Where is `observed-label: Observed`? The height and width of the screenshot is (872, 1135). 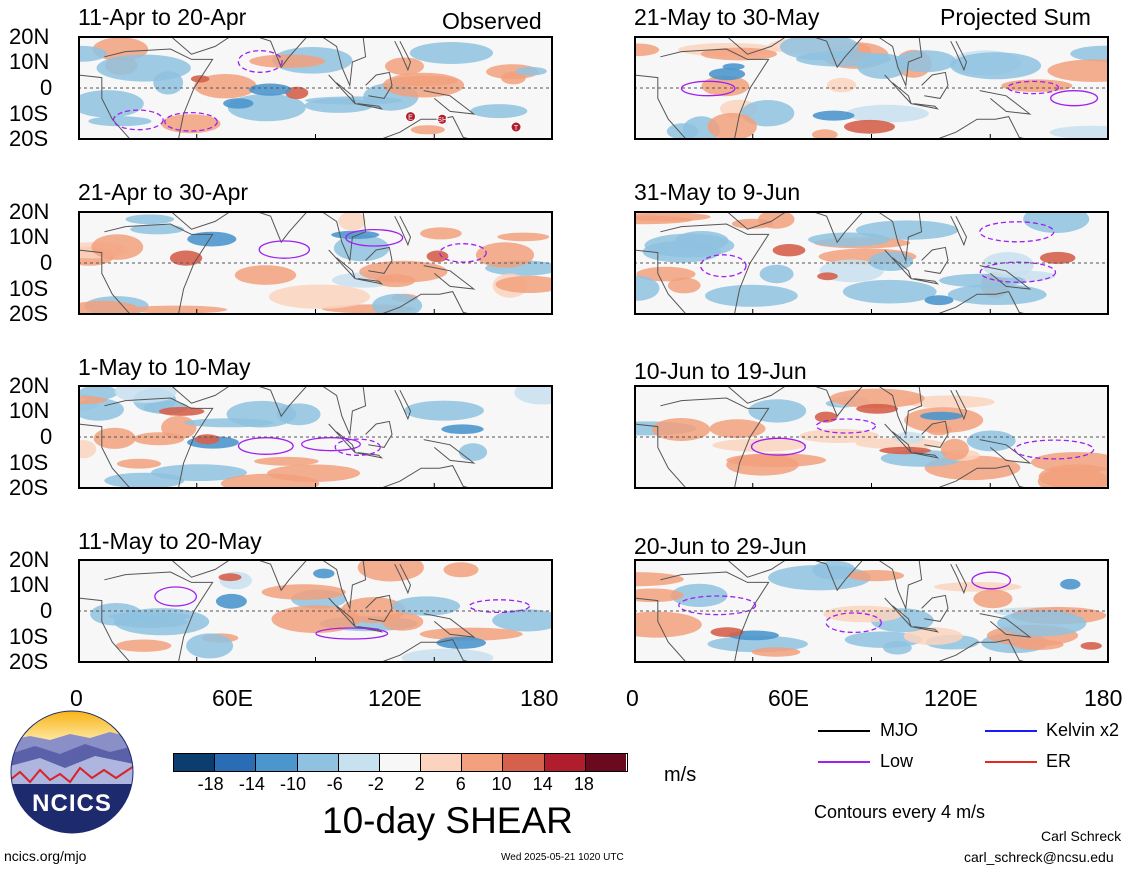 observed-label: Observed is located at coordinates (492, 21).